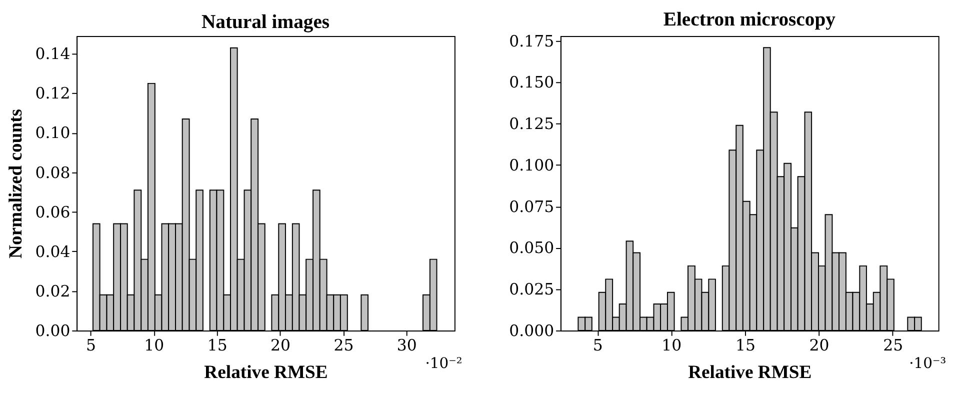  What do you see at coordinates (406, 345) in the screenshot?
I see `x-tick-label: 30` at bounding box center [406, 345].